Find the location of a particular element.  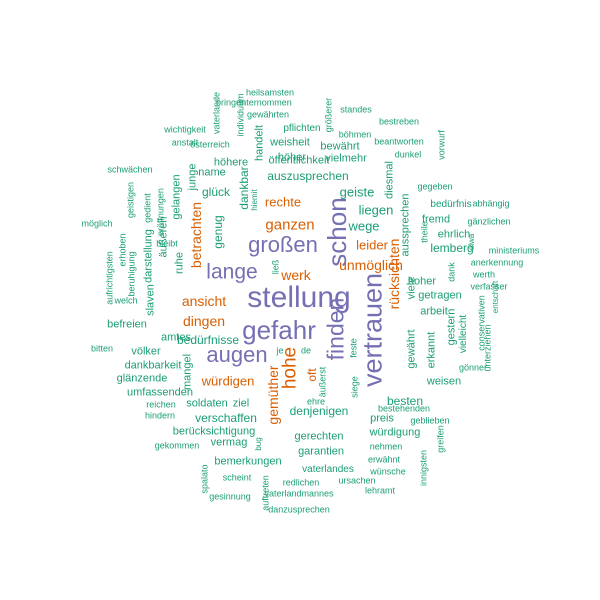

word: schwächen is located at coordinates (130, 169).